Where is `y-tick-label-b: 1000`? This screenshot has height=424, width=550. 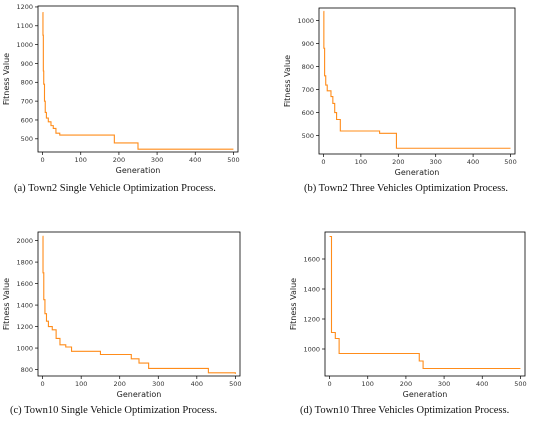
y-tick-label-b: 1000 is located at coordinates (305, 21).